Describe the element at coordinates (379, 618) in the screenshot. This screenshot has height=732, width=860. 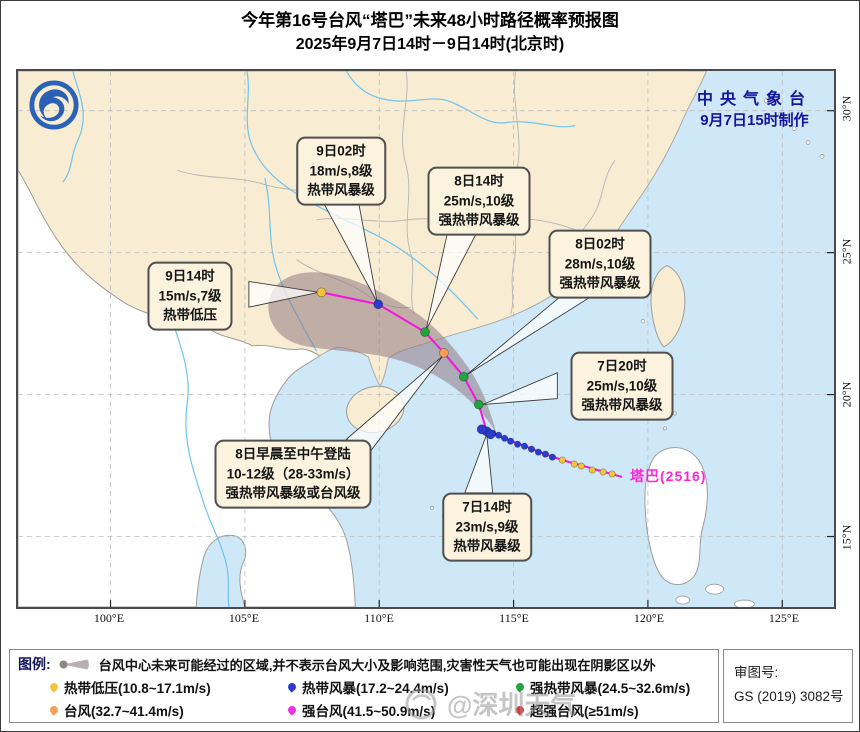
I see `lon-label-110e: 110°E` at that location.